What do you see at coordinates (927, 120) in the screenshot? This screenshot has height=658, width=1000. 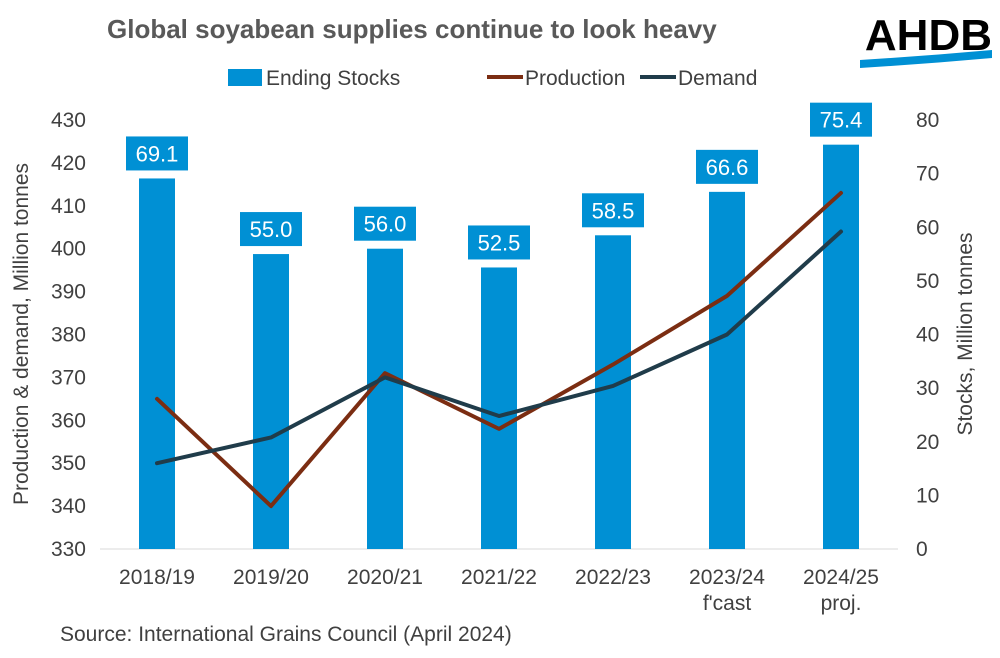 I see `y-right-tick-label: 80` at bounding box center [927, 120].